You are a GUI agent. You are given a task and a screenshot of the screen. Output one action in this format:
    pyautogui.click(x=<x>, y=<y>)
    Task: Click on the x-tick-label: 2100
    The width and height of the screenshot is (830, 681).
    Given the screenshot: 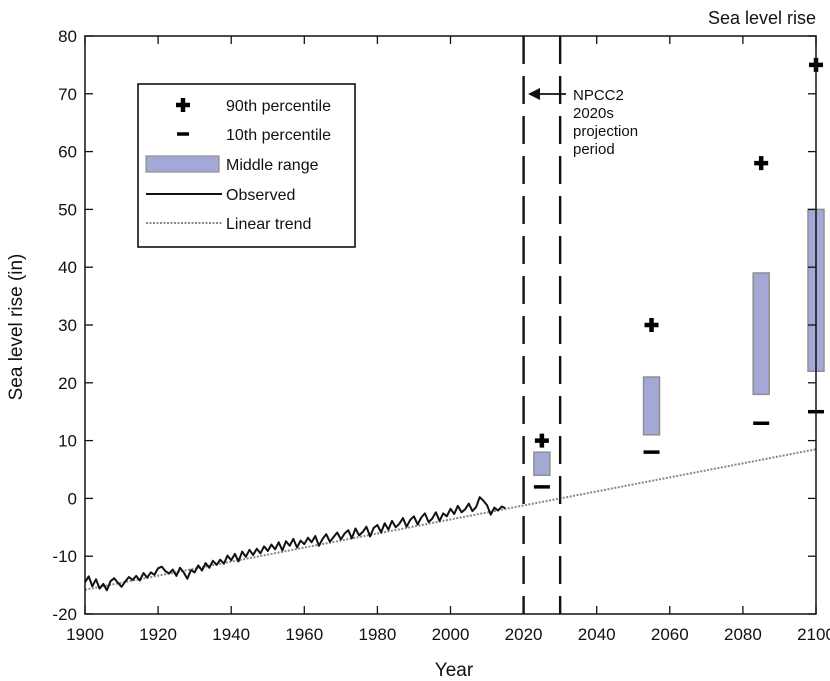 What is the action you would take?
    pyautogui.click(x=813, y=634)
    